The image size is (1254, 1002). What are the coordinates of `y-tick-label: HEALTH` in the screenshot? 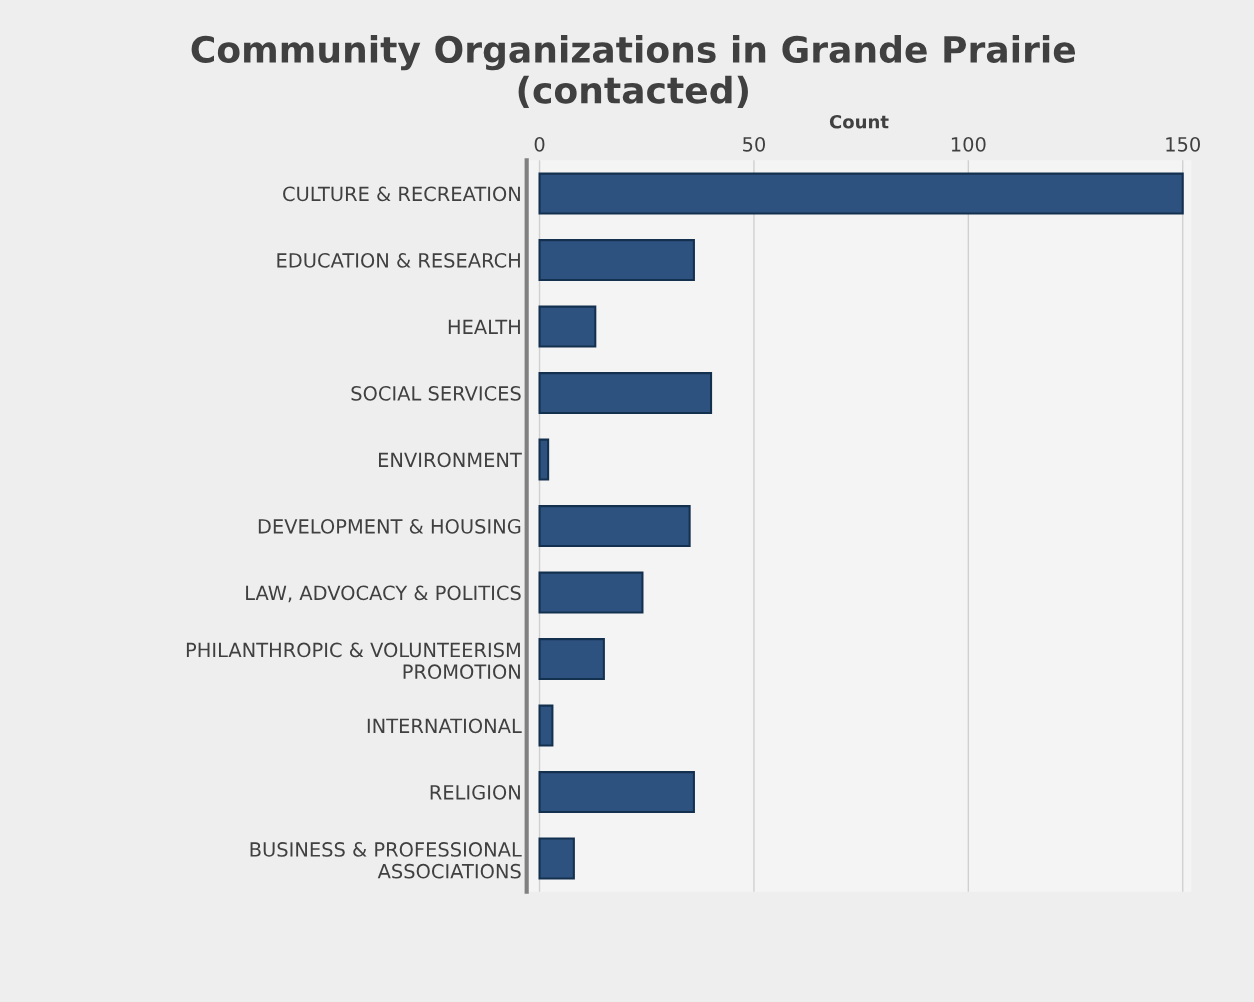 It's located at (484, 326).